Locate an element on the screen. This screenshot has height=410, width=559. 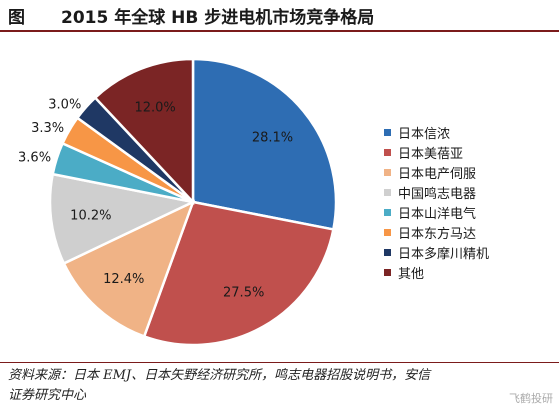
slice-label: 3.6% is located at coordinates (34, 158).